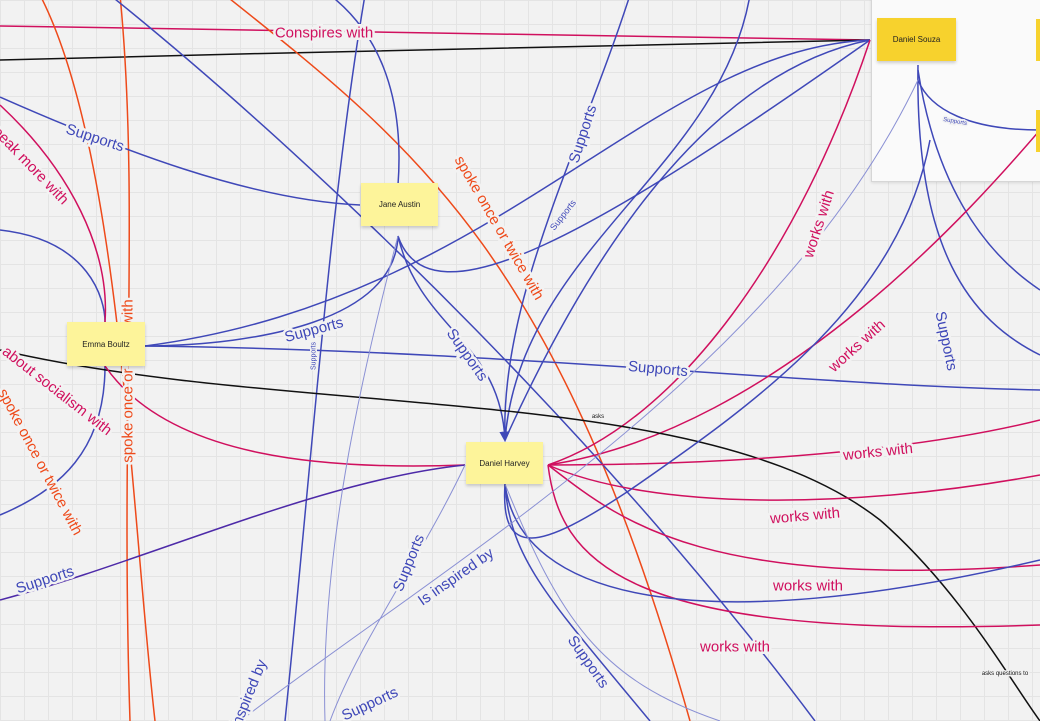 The width and height of the screenshot is (1040, 721). I want to click on speak-more-label: speak more with, so click(37, 162).